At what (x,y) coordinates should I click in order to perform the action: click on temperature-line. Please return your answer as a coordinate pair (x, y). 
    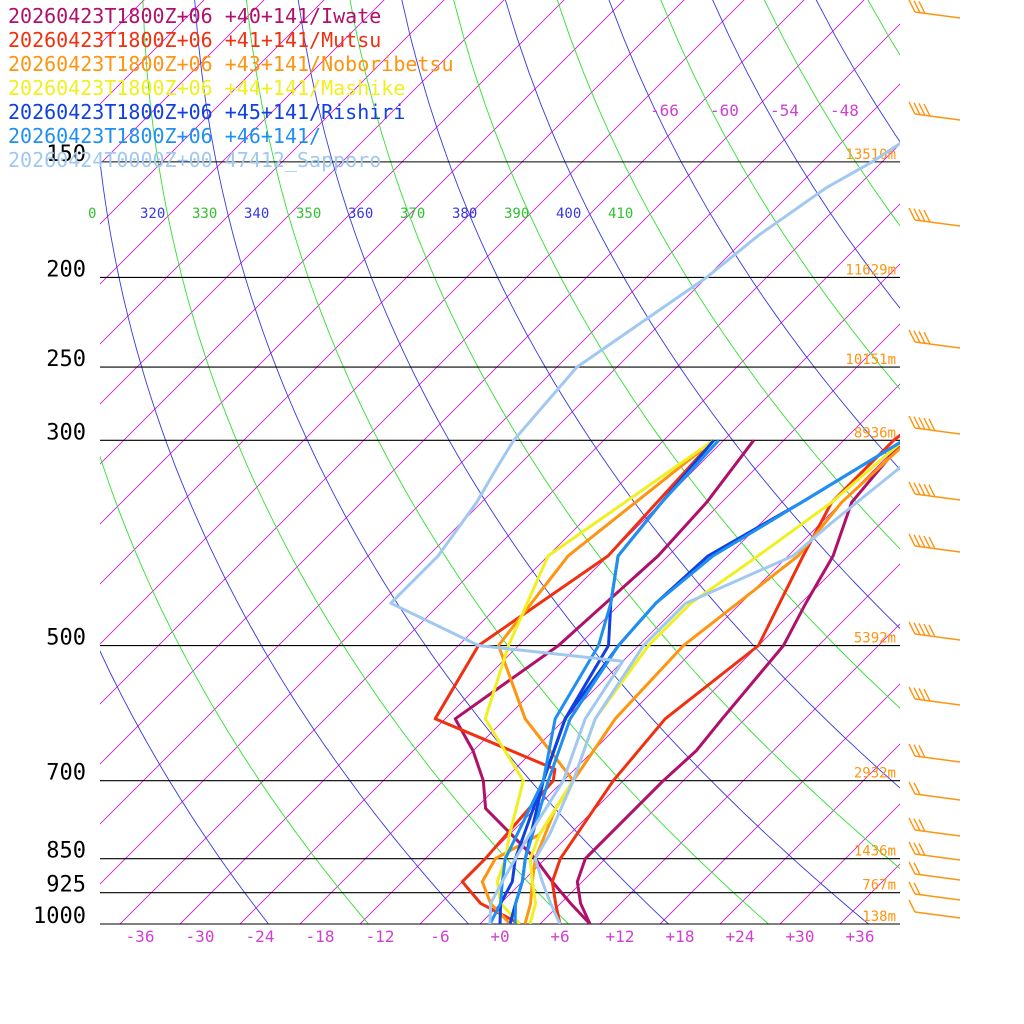
    Looking at the image, I should click on (737, 683).